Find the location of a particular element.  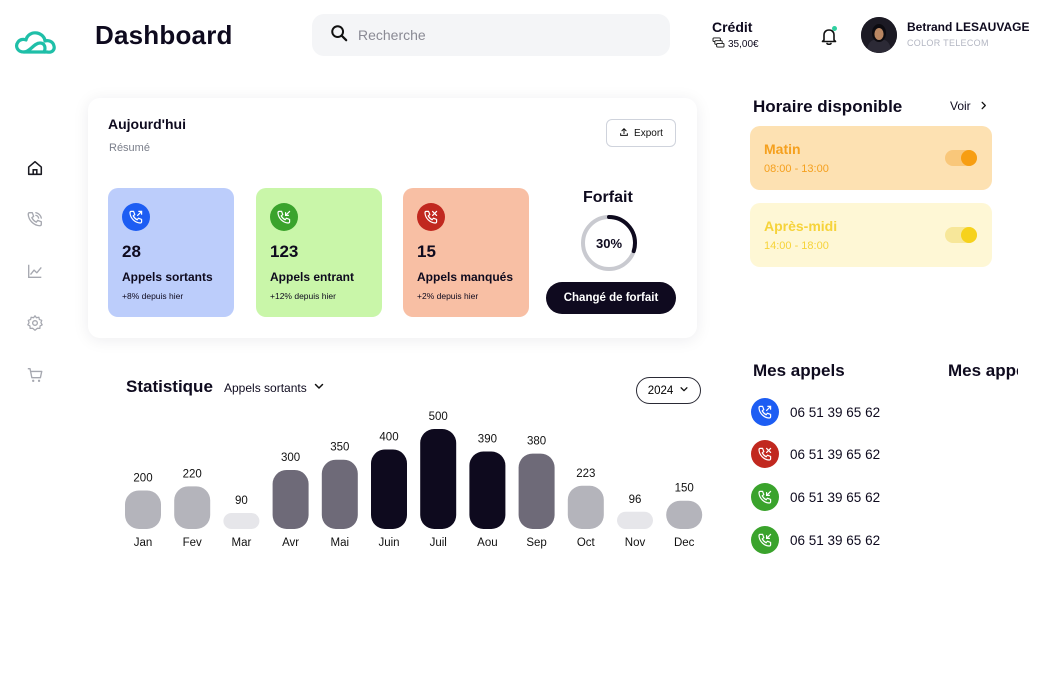

bar-dec is located at coordinates (684, 514).